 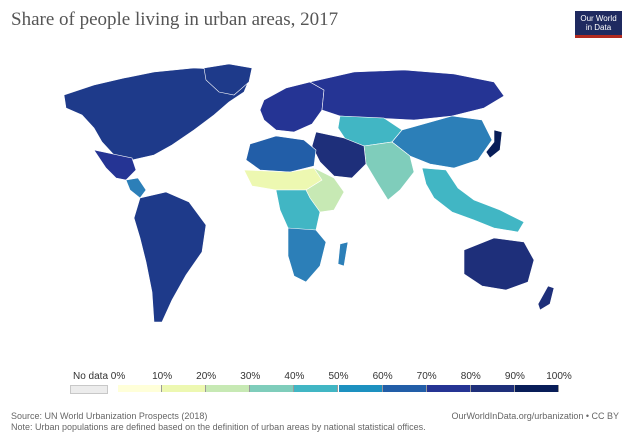 I want to click on region-north-america: North America: 82%, so click(x=156, y=114).